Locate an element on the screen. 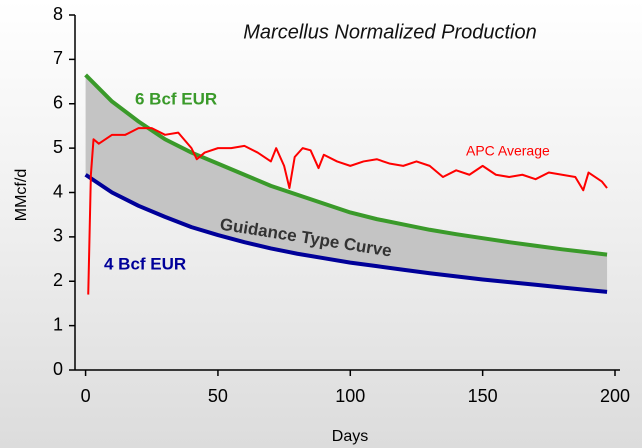  y-tick-label: 3 is located at coordinates (58, 236).